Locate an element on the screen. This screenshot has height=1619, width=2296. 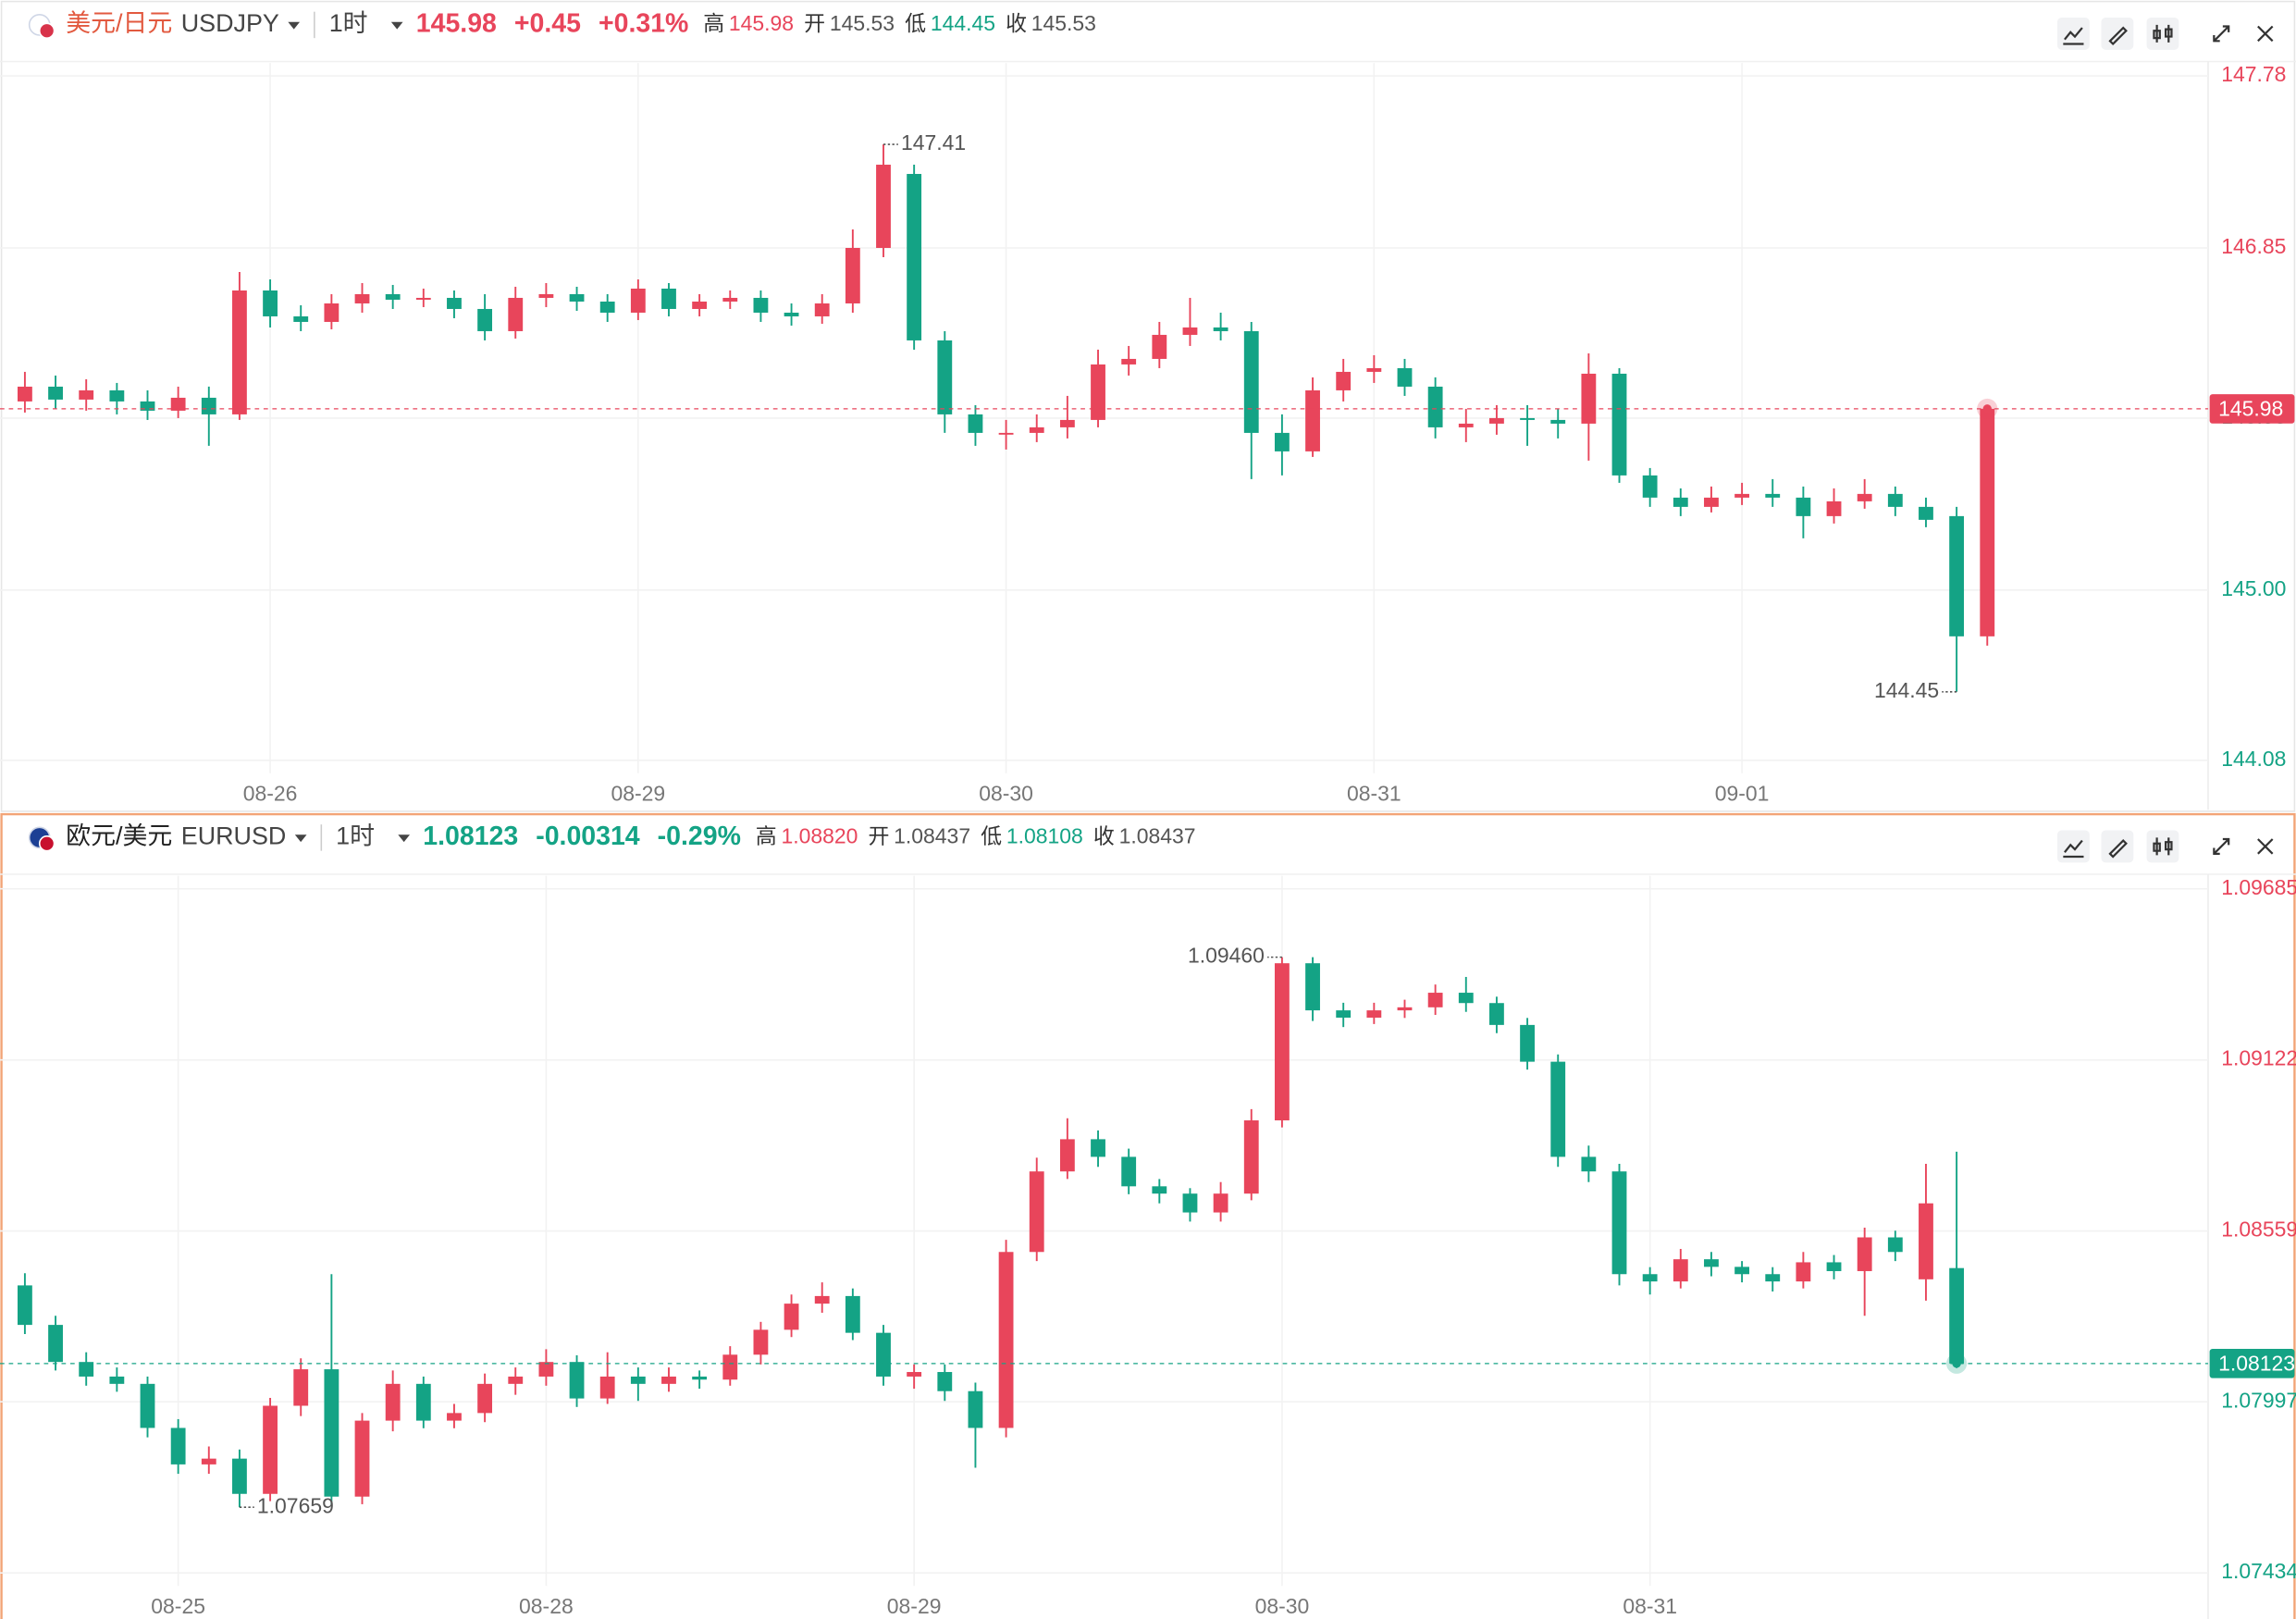
quote-change-pct: -0.29% is located at coordinates (699, 836).